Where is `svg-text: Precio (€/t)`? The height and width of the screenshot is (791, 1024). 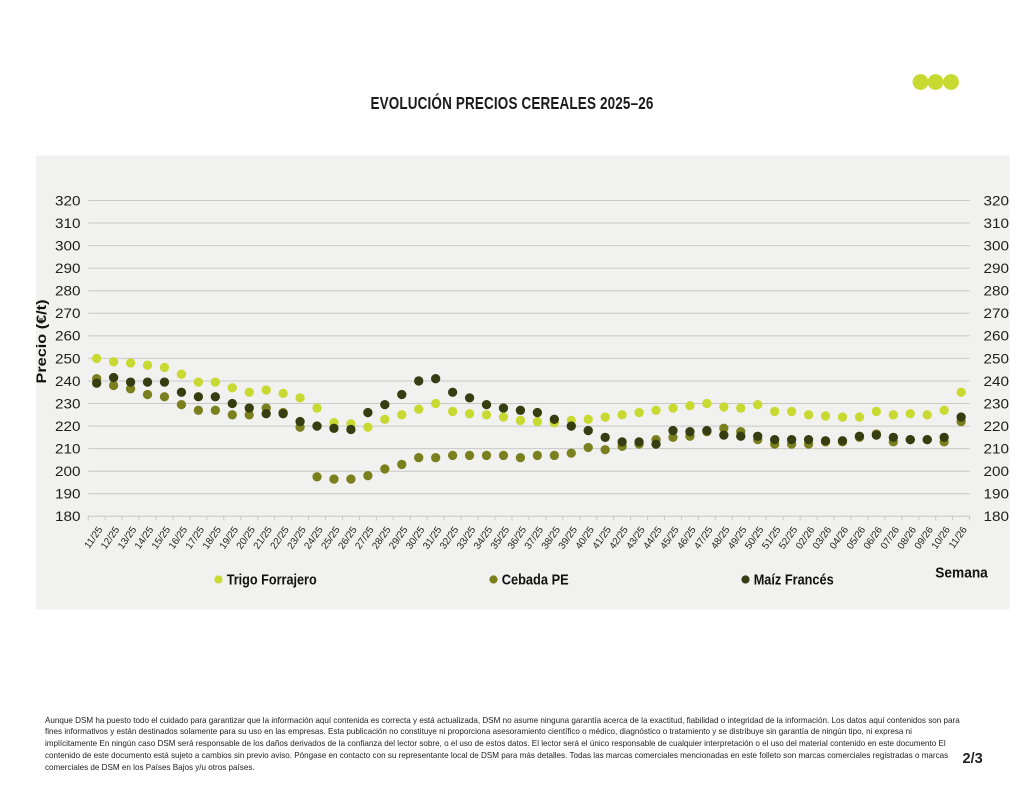 svg-text: Precio (€/t) is located at coordinates (41, 342).